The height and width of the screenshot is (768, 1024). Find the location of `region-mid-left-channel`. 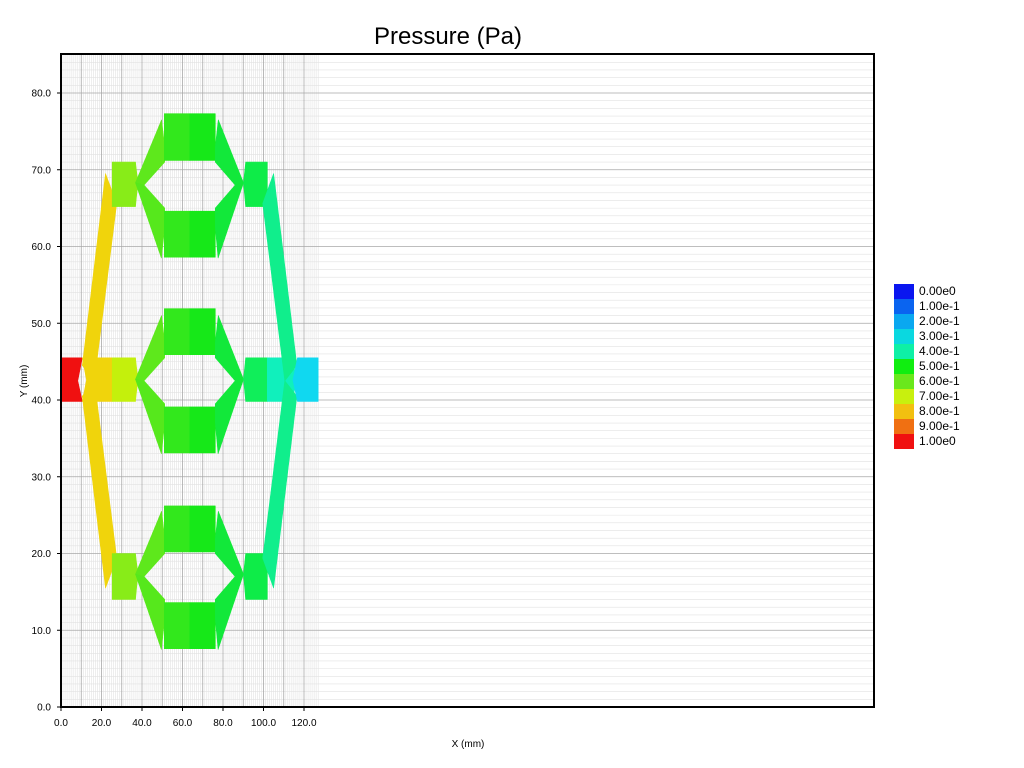

region-mid-left-channel is located at coordinates (125, 379).